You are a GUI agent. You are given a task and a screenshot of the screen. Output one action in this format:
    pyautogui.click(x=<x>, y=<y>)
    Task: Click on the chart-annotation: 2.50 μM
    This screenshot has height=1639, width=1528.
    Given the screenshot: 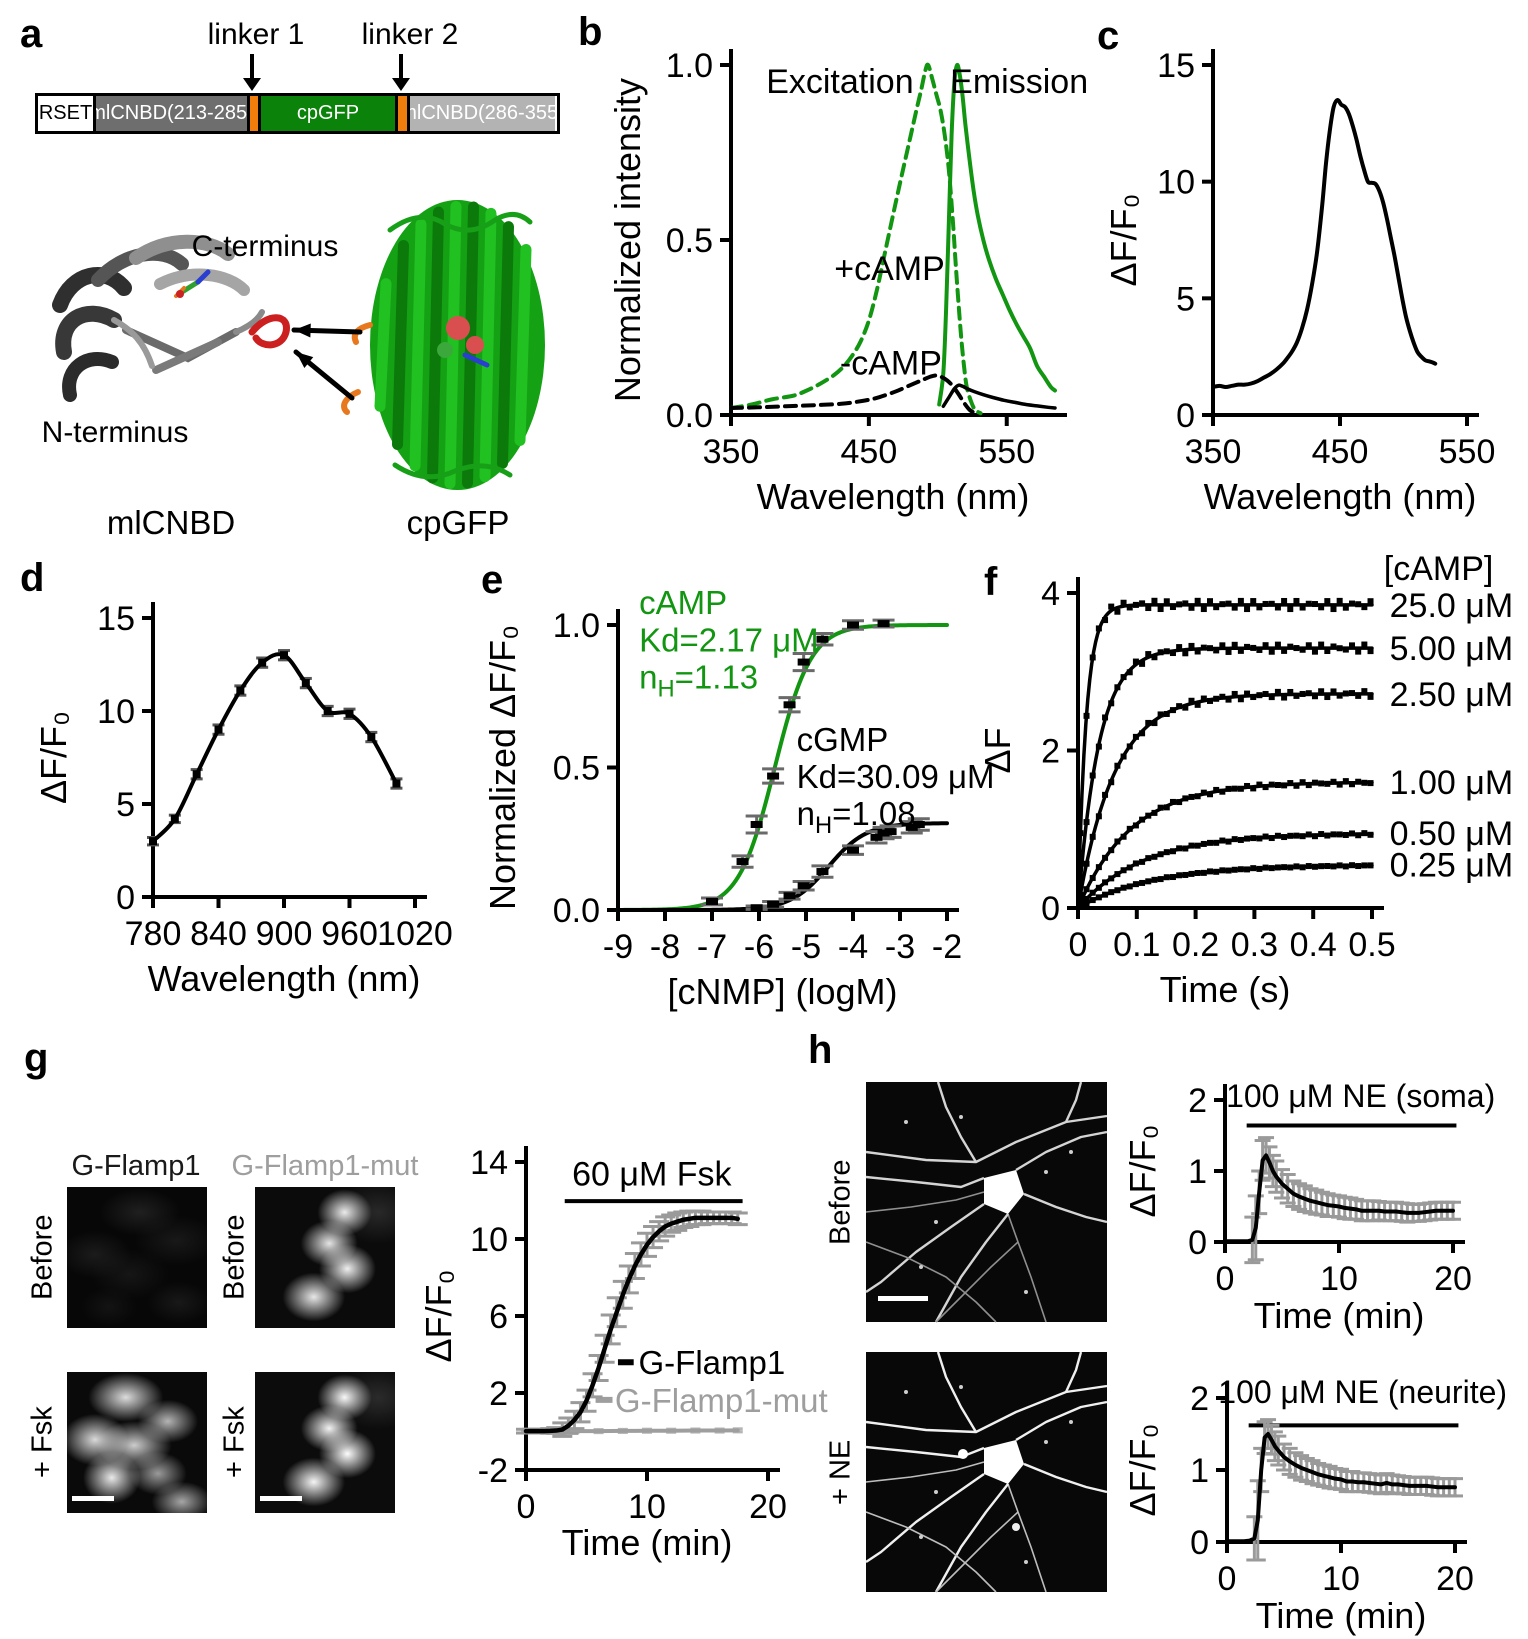 What is the action you would take?
    pyautogui.click(x=1452, y=695)
    